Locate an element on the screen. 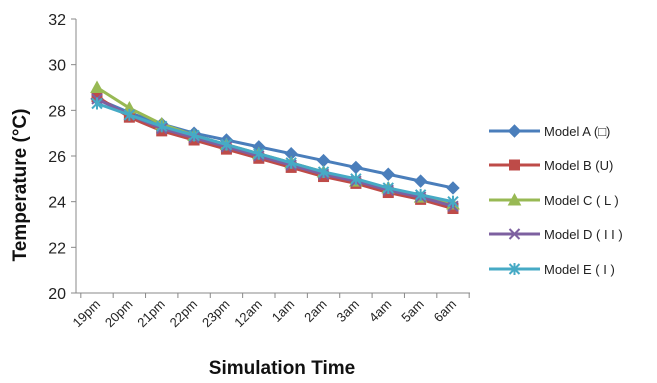  y-tick-label: 24 is located at coordinates (57, 203).